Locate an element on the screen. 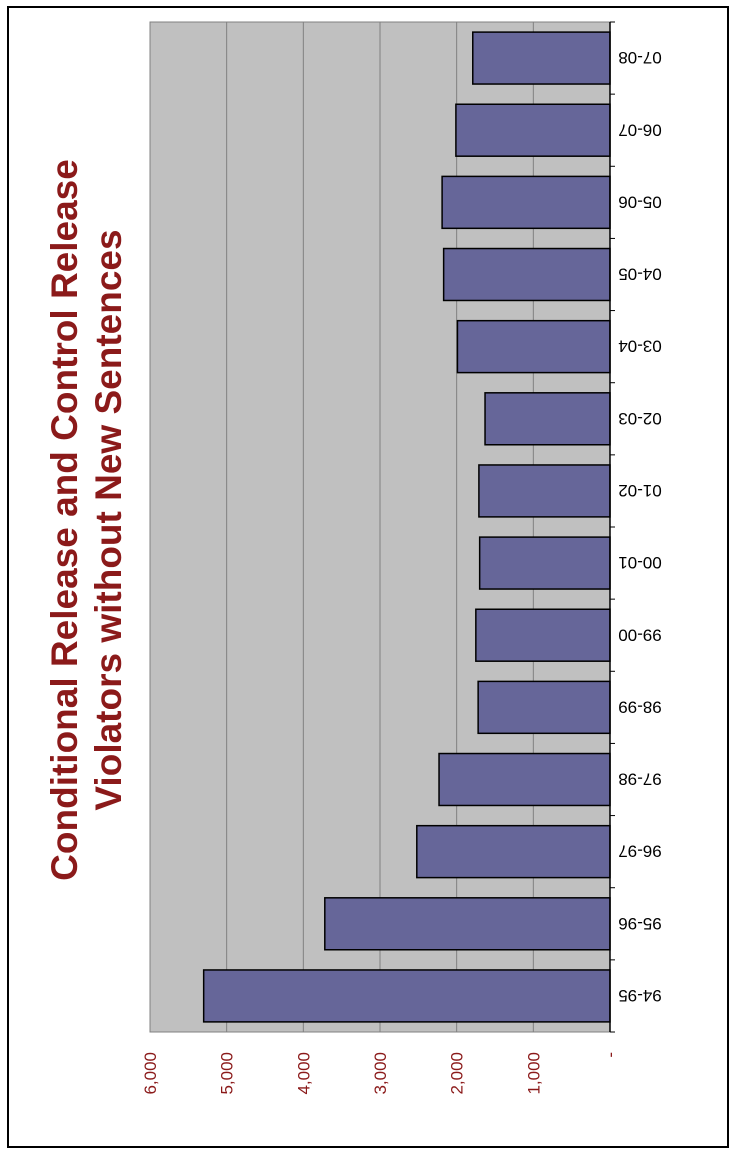 Image resolution: width=739 pixels, height=1157 pixels. value-tick-label-3: 3,000 is located at coordinates (380, 1073).